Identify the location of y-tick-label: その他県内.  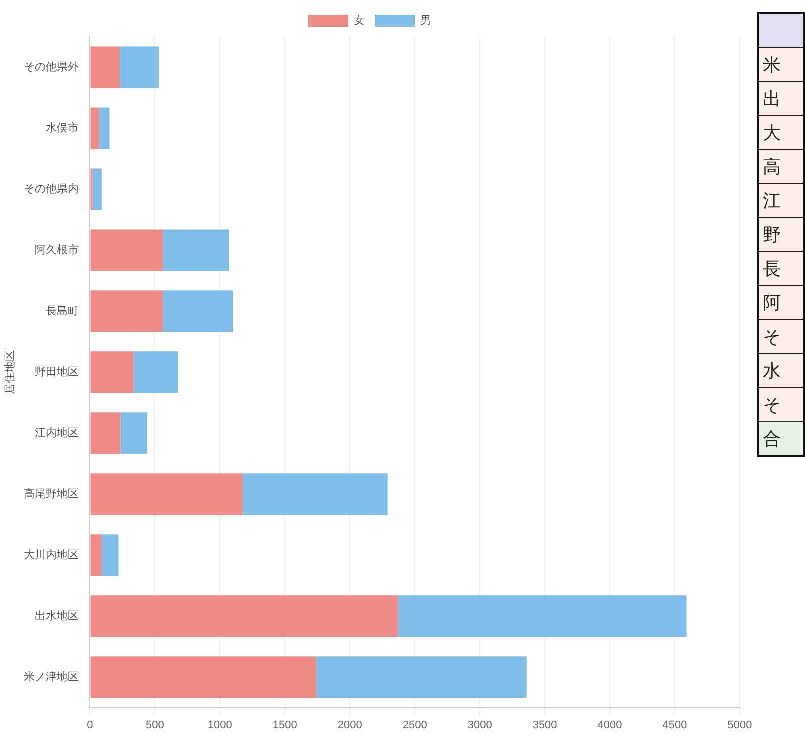
(52, 189).